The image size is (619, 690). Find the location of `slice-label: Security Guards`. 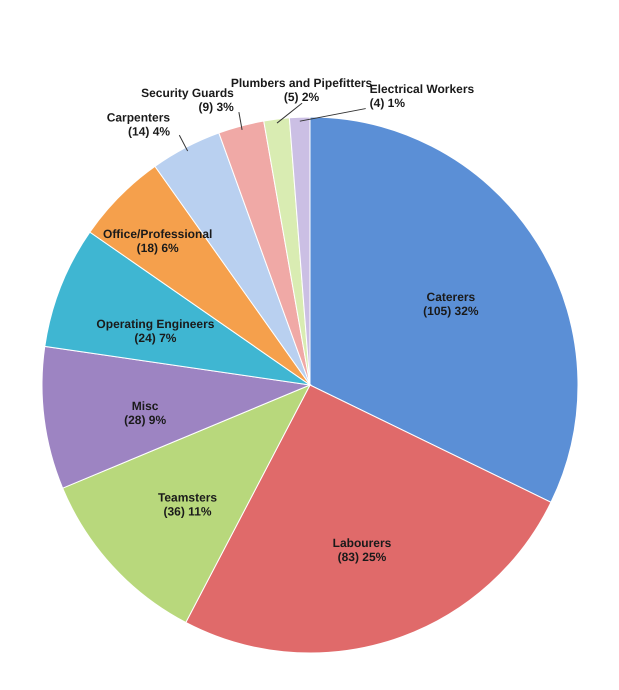

slice-label: Security Guards is located at coordinates (187, 93).